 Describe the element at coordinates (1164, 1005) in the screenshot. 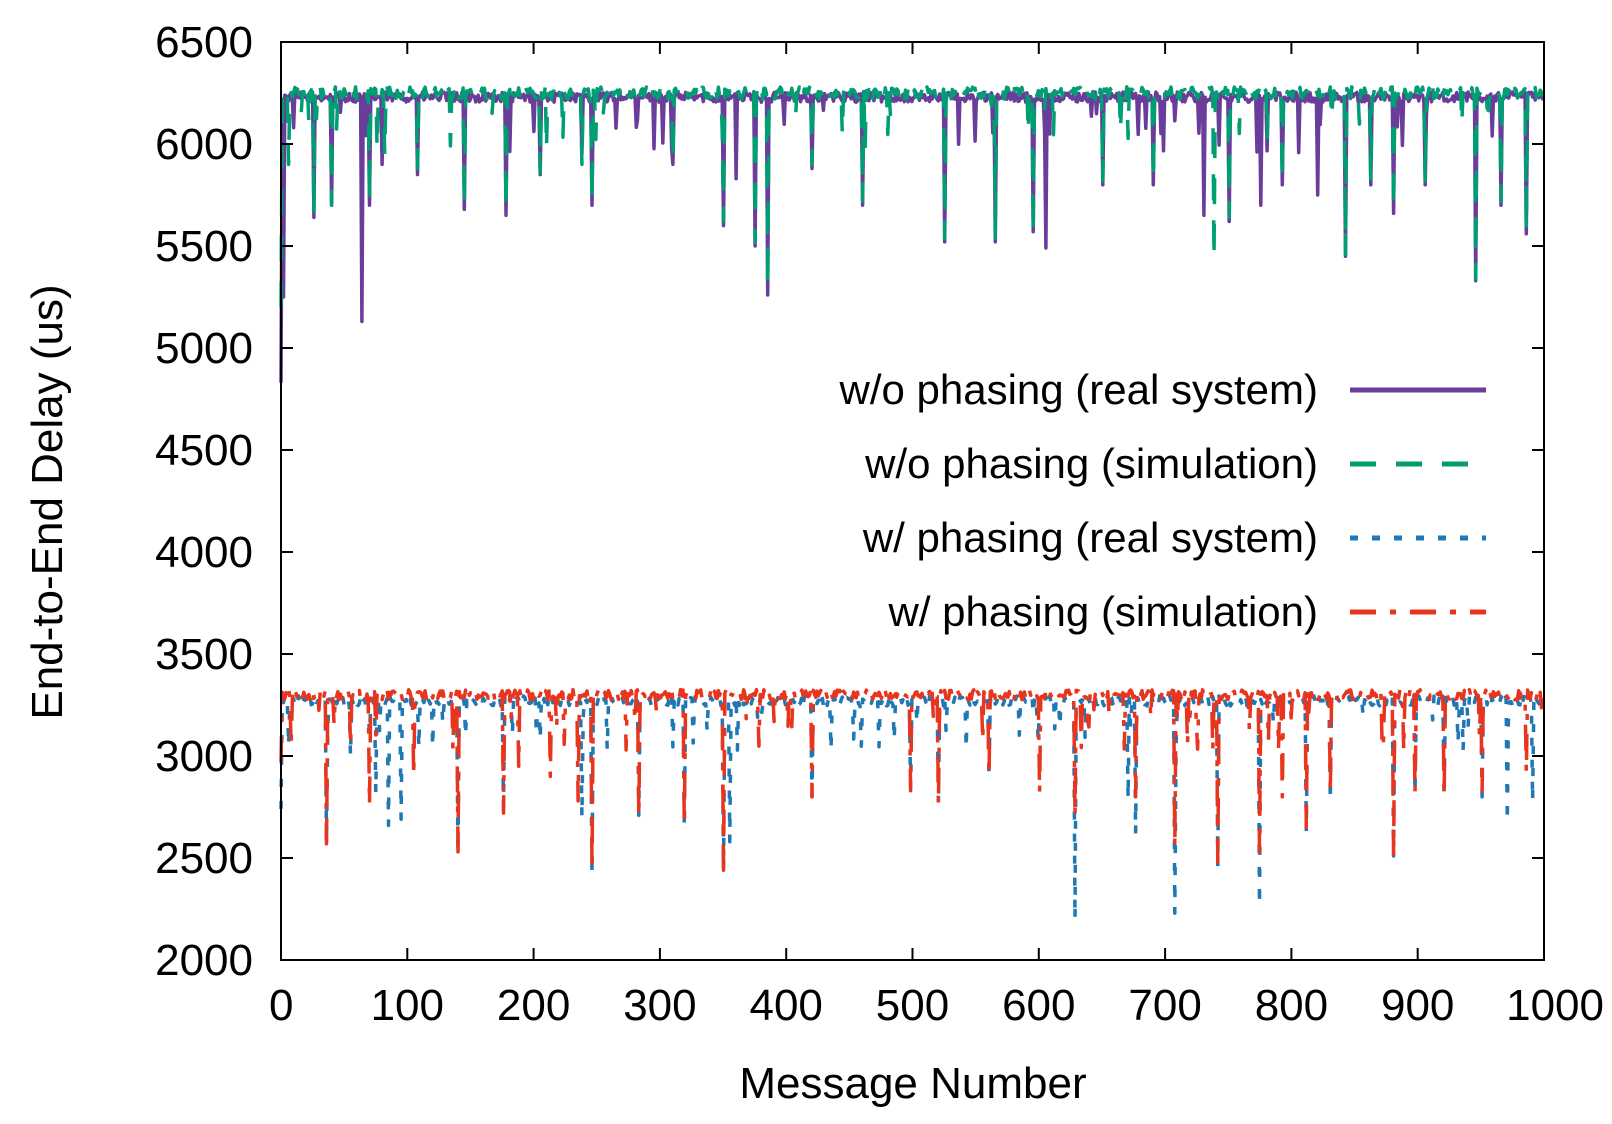

I see `x-tick-label: 700` at that location.